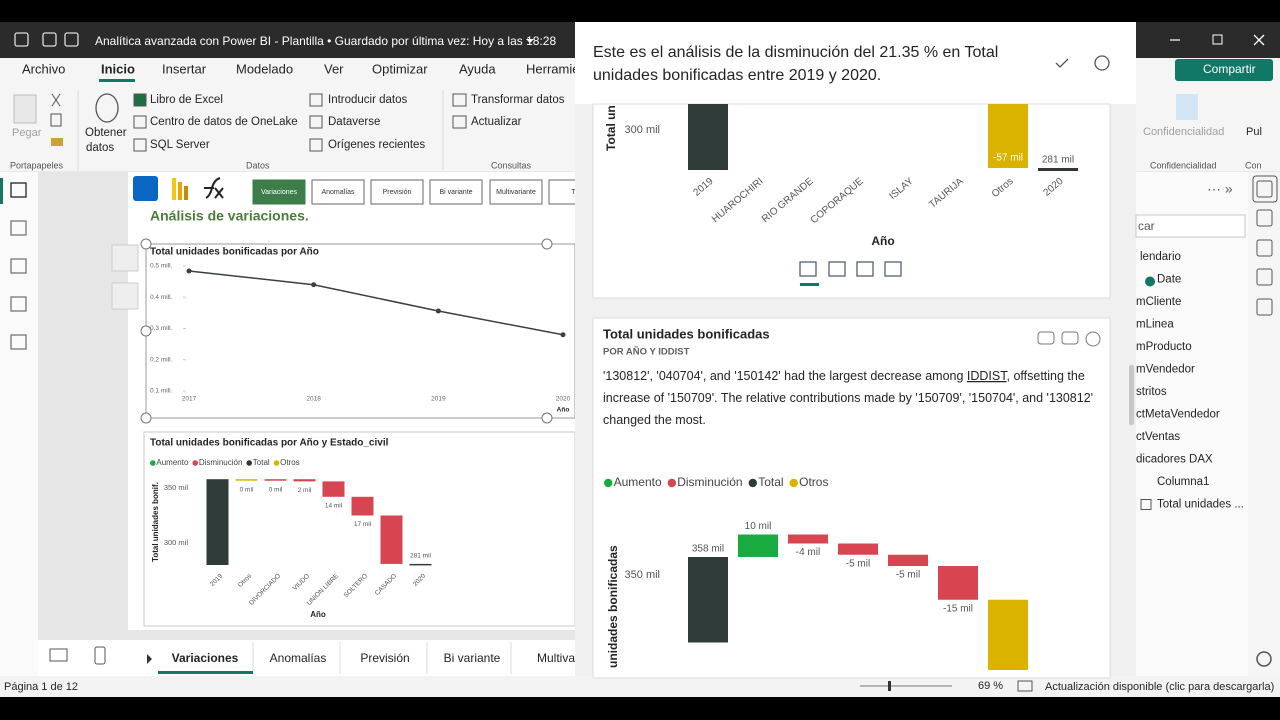 This screenshot has width=1280, height=720. I want to click on field-item: ctVentas, so click(1158, 437).